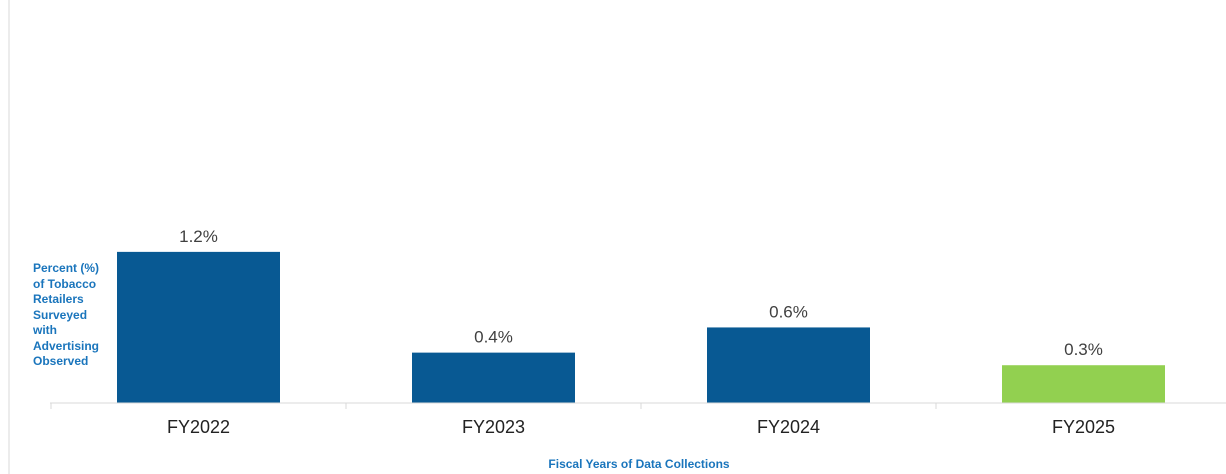 Image resolution: width=1226 pixels, height=474 pixels. Describe the element at coordinates (198, 236) in the screenshot. I see `data-label-fy2022: 1.2%` at that location.